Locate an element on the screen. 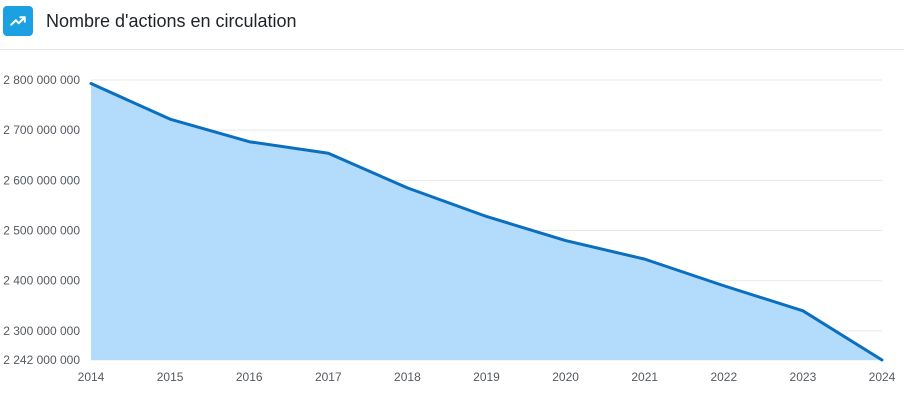 This screenshot has height=400, width=904. y-tick-label: 2 400 000 000 is located at coordinates (41, 281).